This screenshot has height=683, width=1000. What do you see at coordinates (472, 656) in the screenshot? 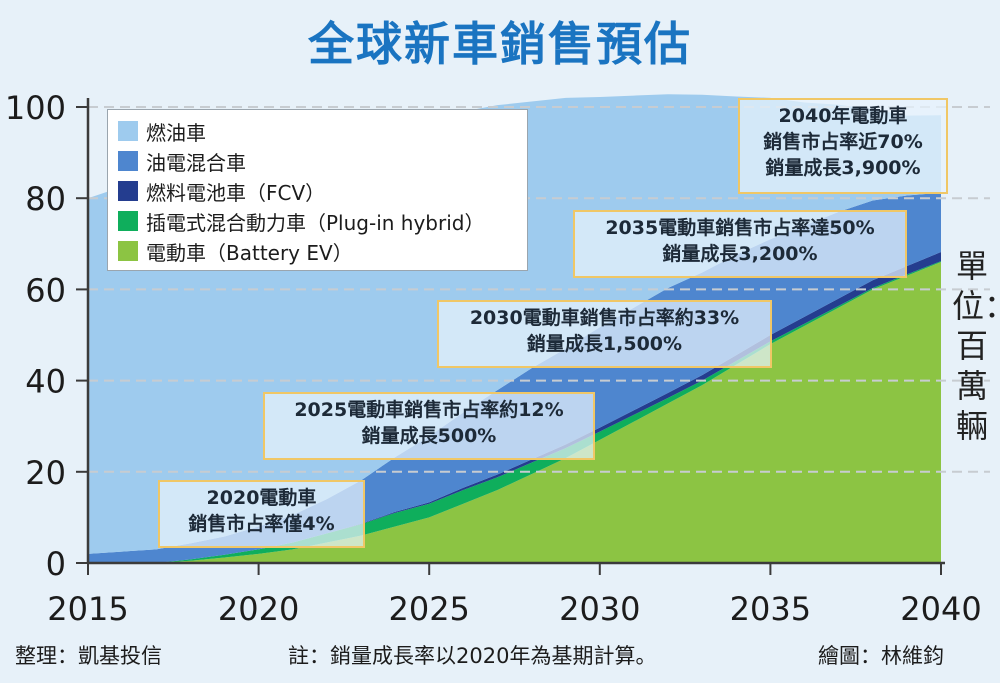
I see `footer-note: 註：銷量成長率以2020年為基期計算。` at bounding box center [472, 656].